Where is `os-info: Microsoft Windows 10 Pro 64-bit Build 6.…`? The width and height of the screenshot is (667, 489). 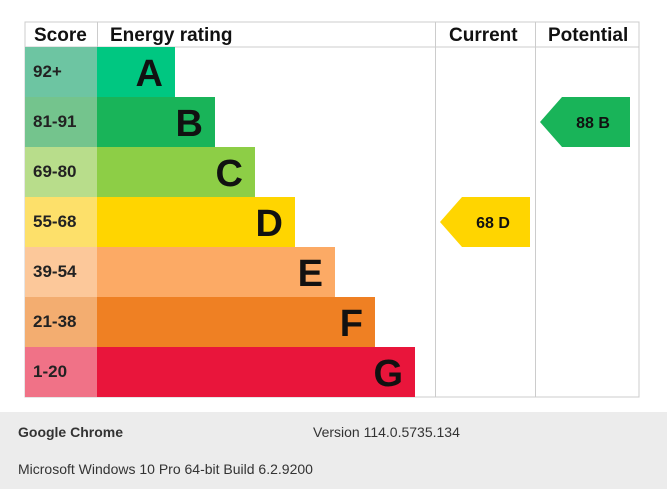
os-info: Microsoft Windows 10 Pro 64-bit Build 6.… is located at coordinates (165, 469).